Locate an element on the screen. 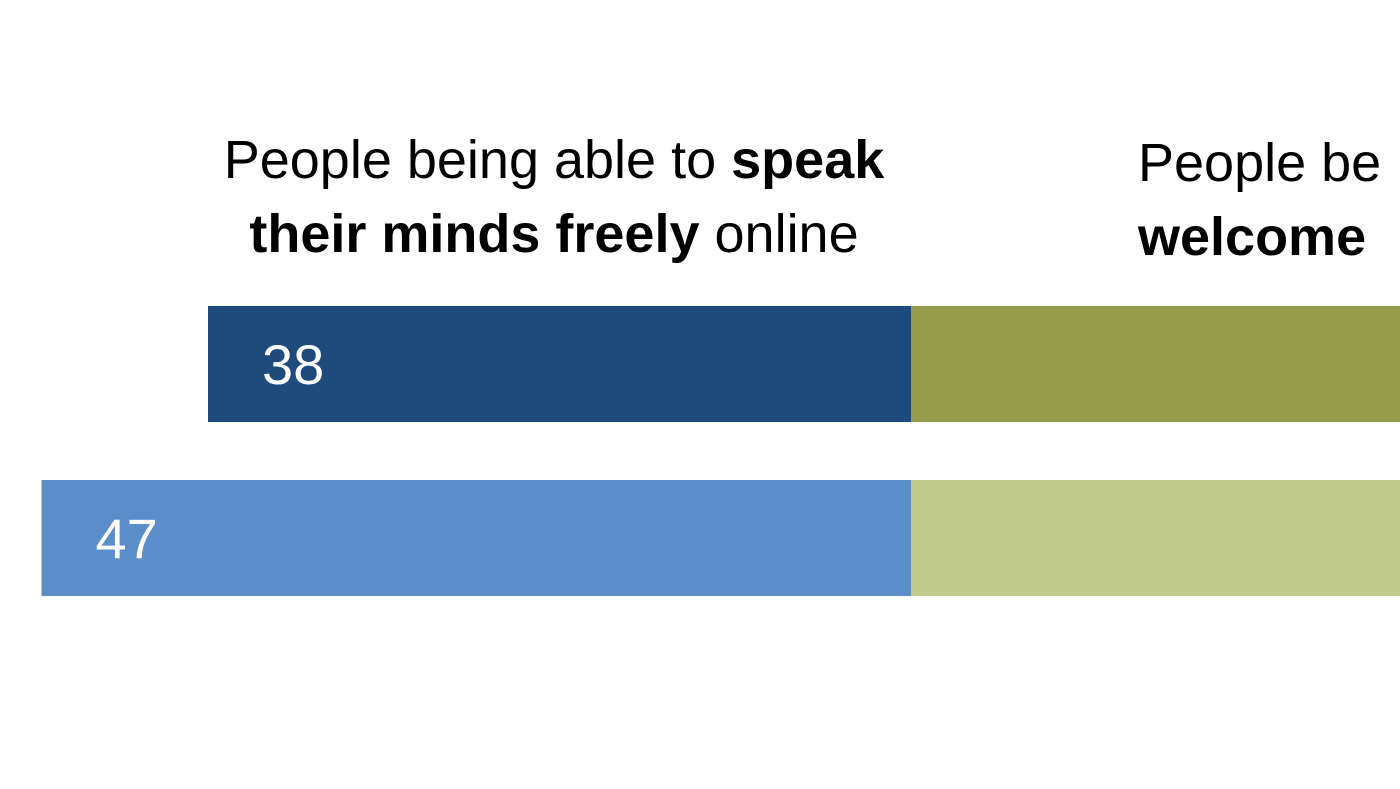 The width and height of the screenshot is (1400, 789). data-label-speak-1: 38 is located at coordinates (293, 364).